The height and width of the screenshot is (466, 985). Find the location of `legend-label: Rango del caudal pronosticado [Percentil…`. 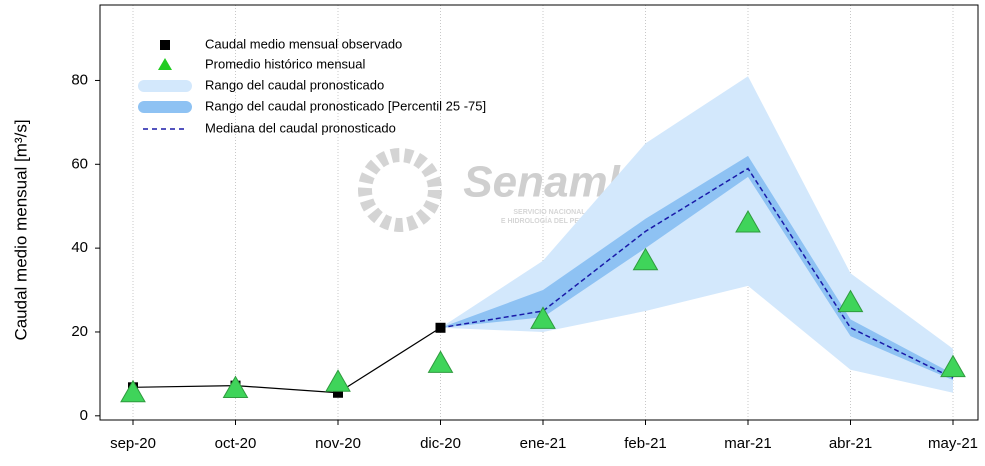

legend-label: Rango del caudal pronosticado [Percentil… is located at coordinates (345, 105).